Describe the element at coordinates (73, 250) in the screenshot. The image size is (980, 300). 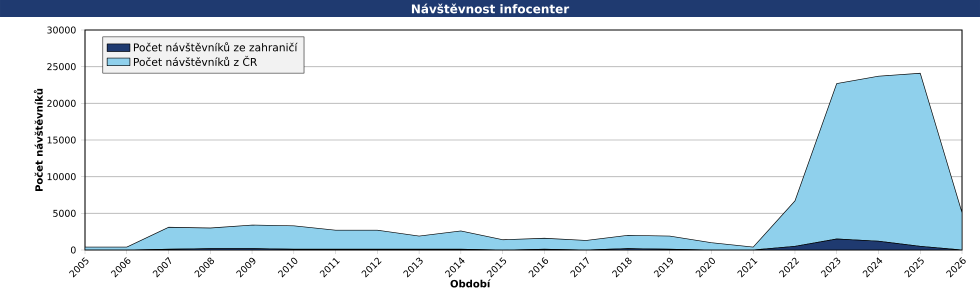
I see `y-tick-label: 0` at that location.